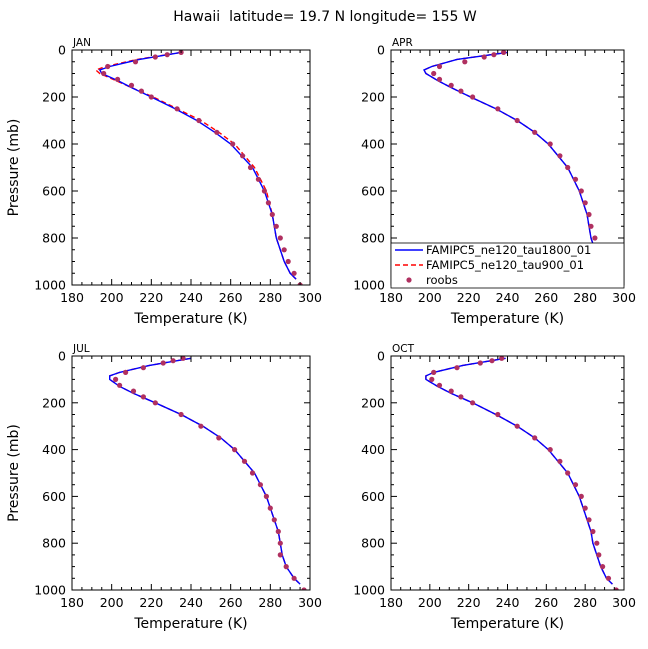 The width and height of the screenshot is (648, 649). I want to click on y-tick-label: 1000, so click(50, 285).